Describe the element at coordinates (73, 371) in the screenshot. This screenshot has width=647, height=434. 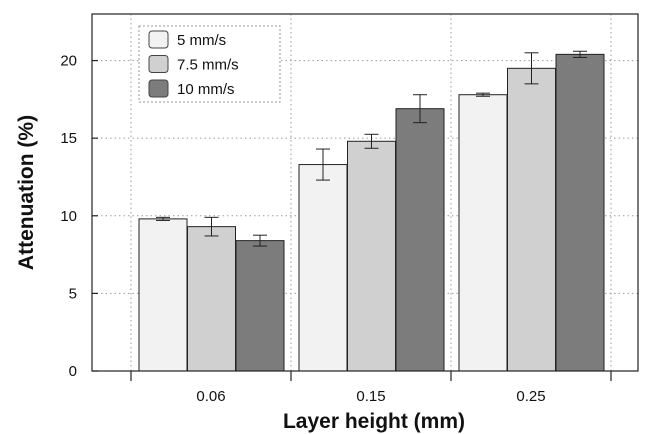
I see `y-tick-label: 0` at that location.